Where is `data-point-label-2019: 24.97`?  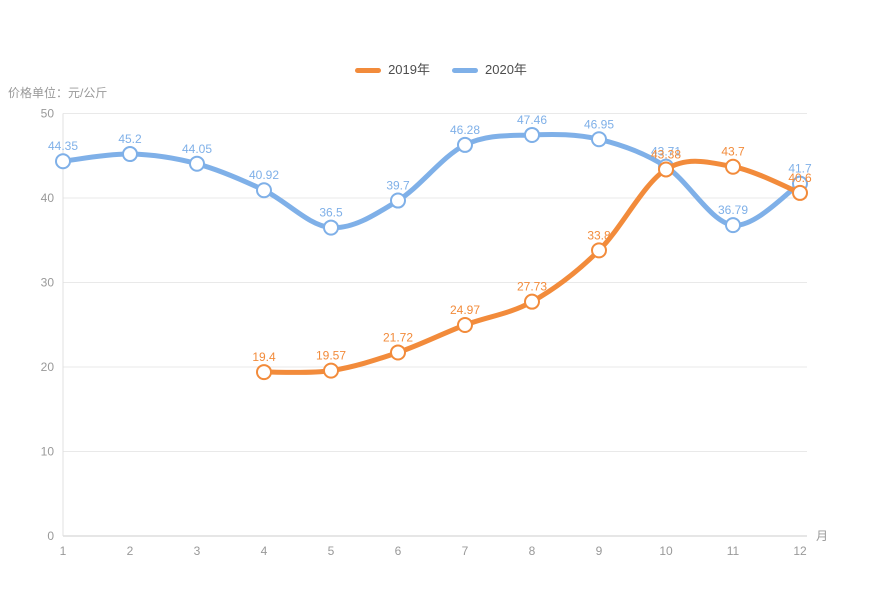
data-point-label-2019: 24.97 is located at coordinates (465, 310).